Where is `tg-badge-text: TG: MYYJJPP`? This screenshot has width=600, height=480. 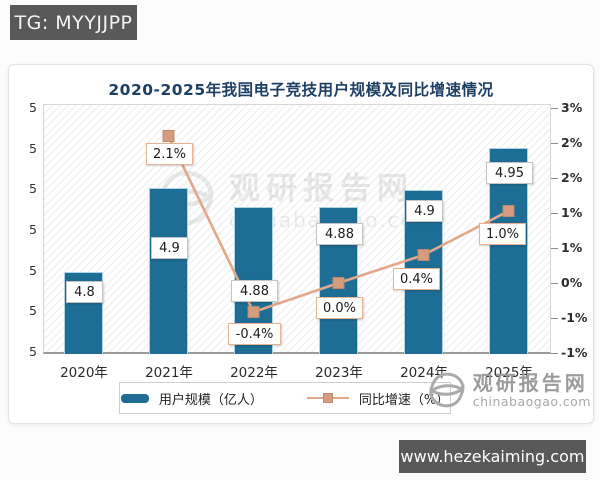 tg-badge-text: TG: MYYJJPP is located at coordinates (73, 22).